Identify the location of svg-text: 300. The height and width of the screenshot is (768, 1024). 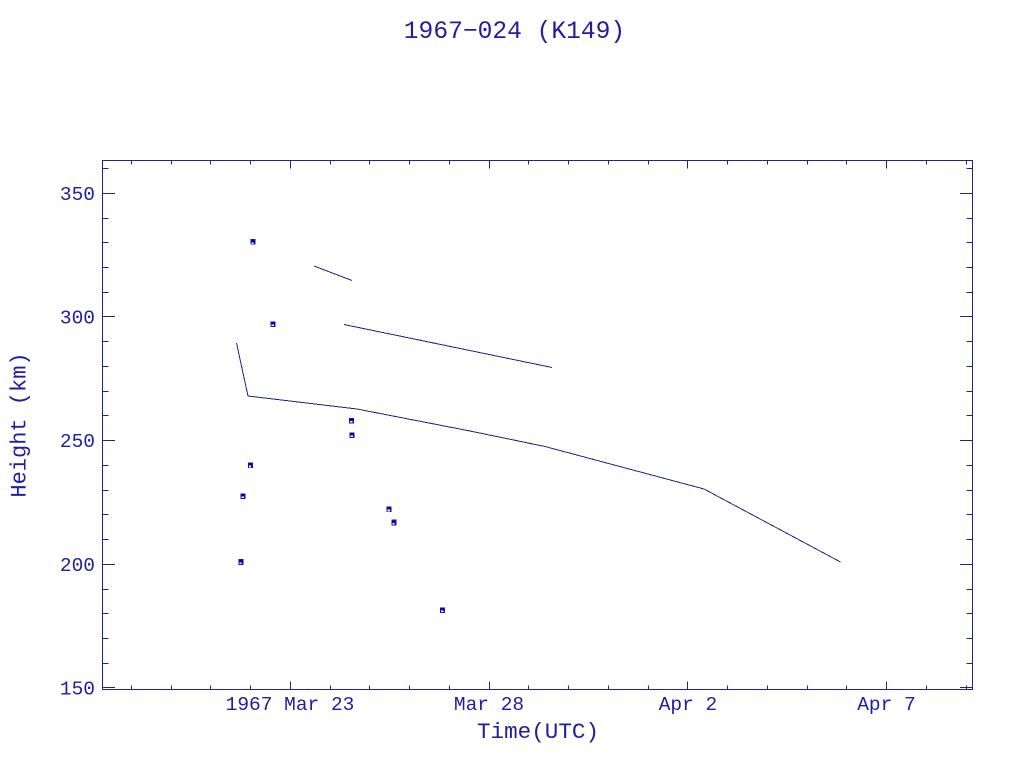
(77, 319).